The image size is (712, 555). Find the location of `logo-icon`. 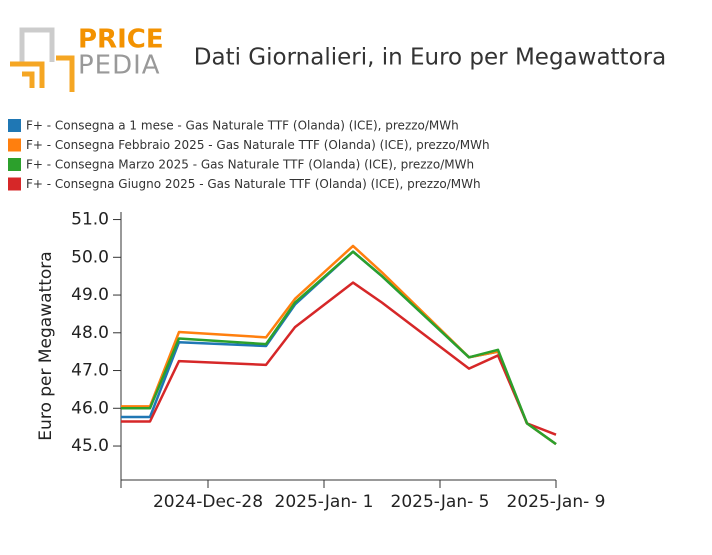

logo-icon is located at coordinates (42, 59).